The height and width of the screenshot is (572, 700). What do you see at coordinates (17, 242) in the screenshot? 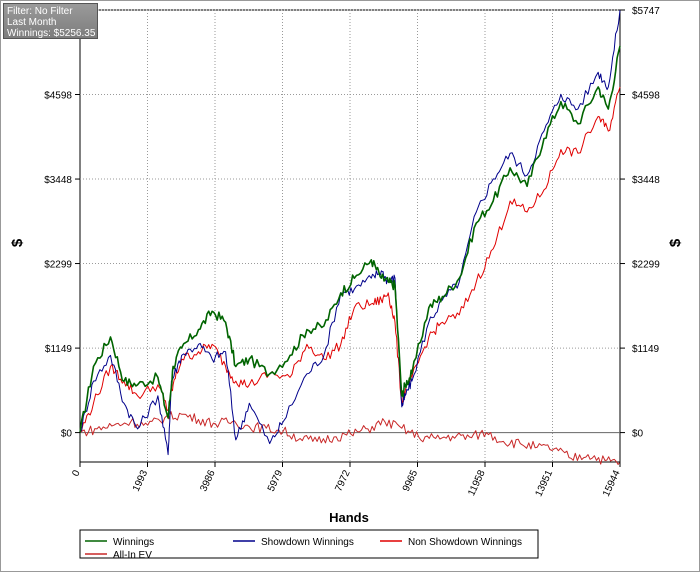
I see `y-axis-label-left: $` at bounding box center [17, 242].